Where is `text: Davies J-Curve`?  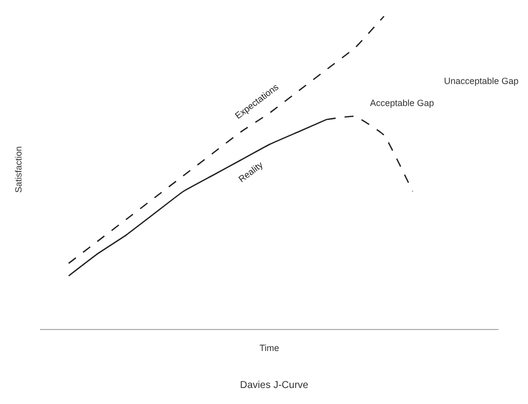 text: Davies J-Curve is located at coordinates (274, 385).